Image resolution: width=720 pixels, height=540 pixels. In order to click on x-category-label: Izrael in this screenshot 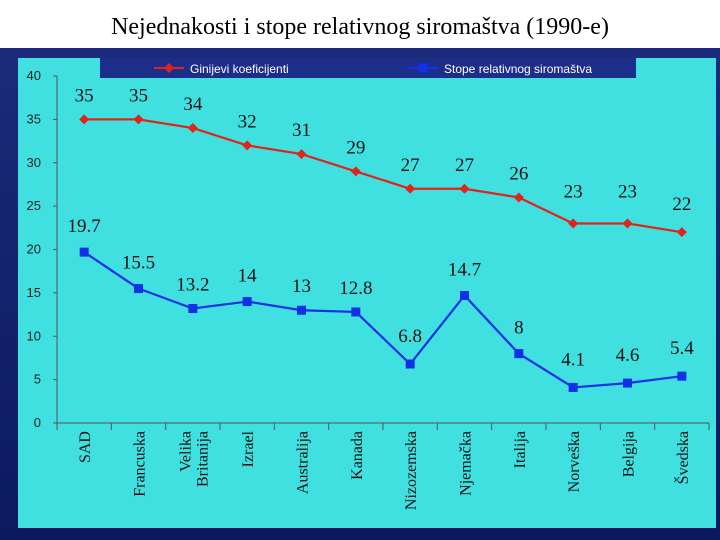, I will do `click(248, 448)`.